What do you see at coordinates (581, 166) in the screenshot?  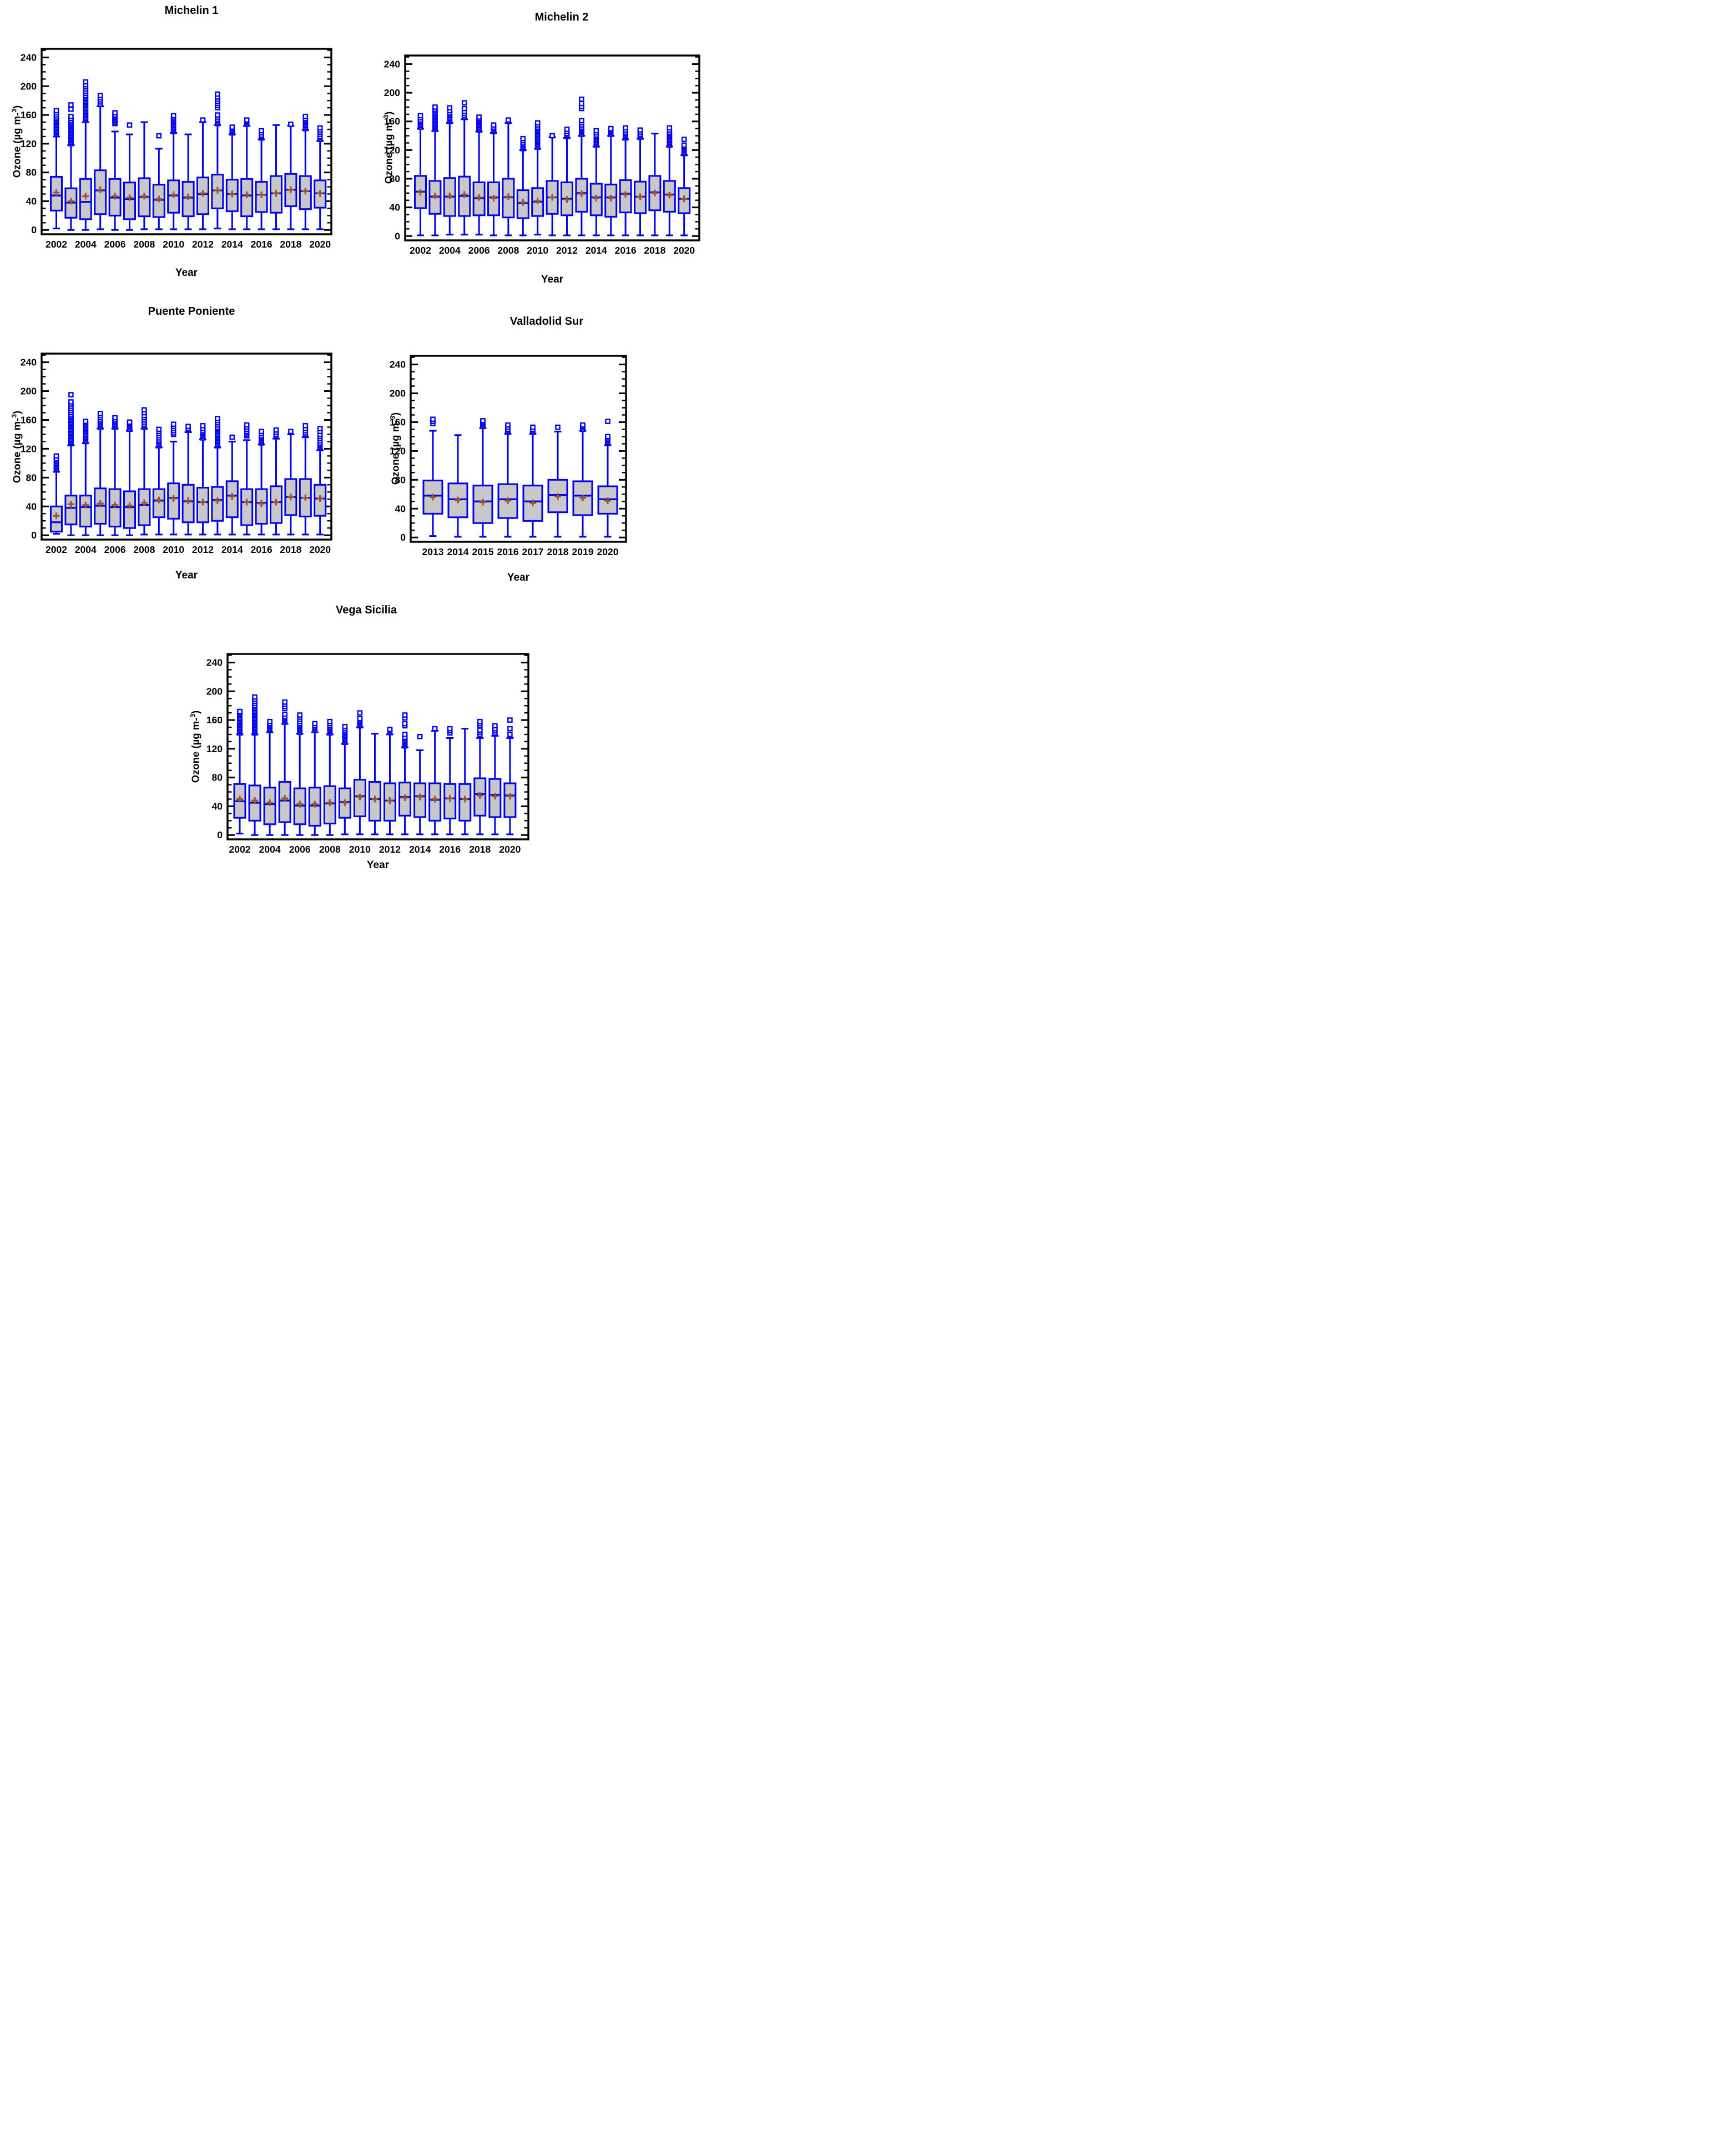 I see `box-michelin_2-2013` at bounding box center [581, 166].